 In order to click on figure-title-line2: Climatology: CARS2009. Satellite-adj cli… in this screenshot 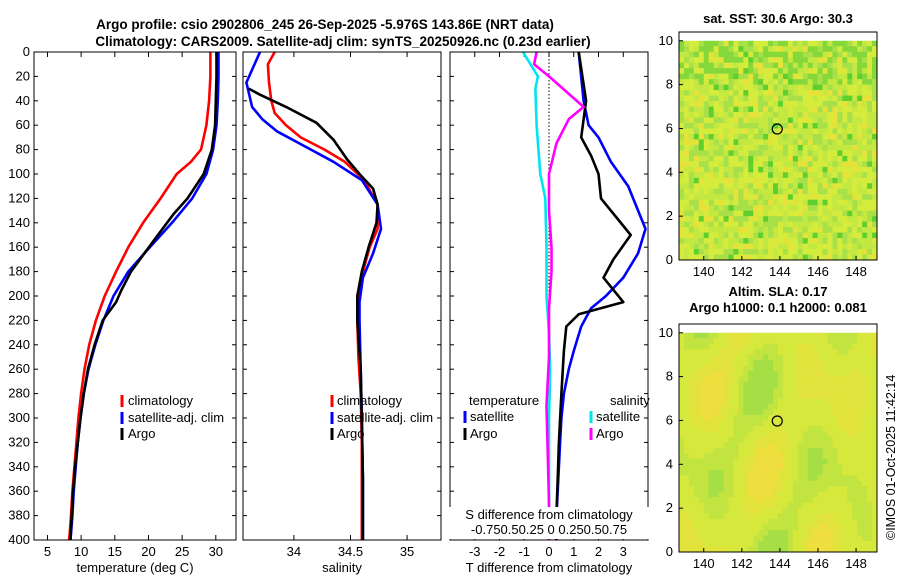, I will do `click(342, 41)`.